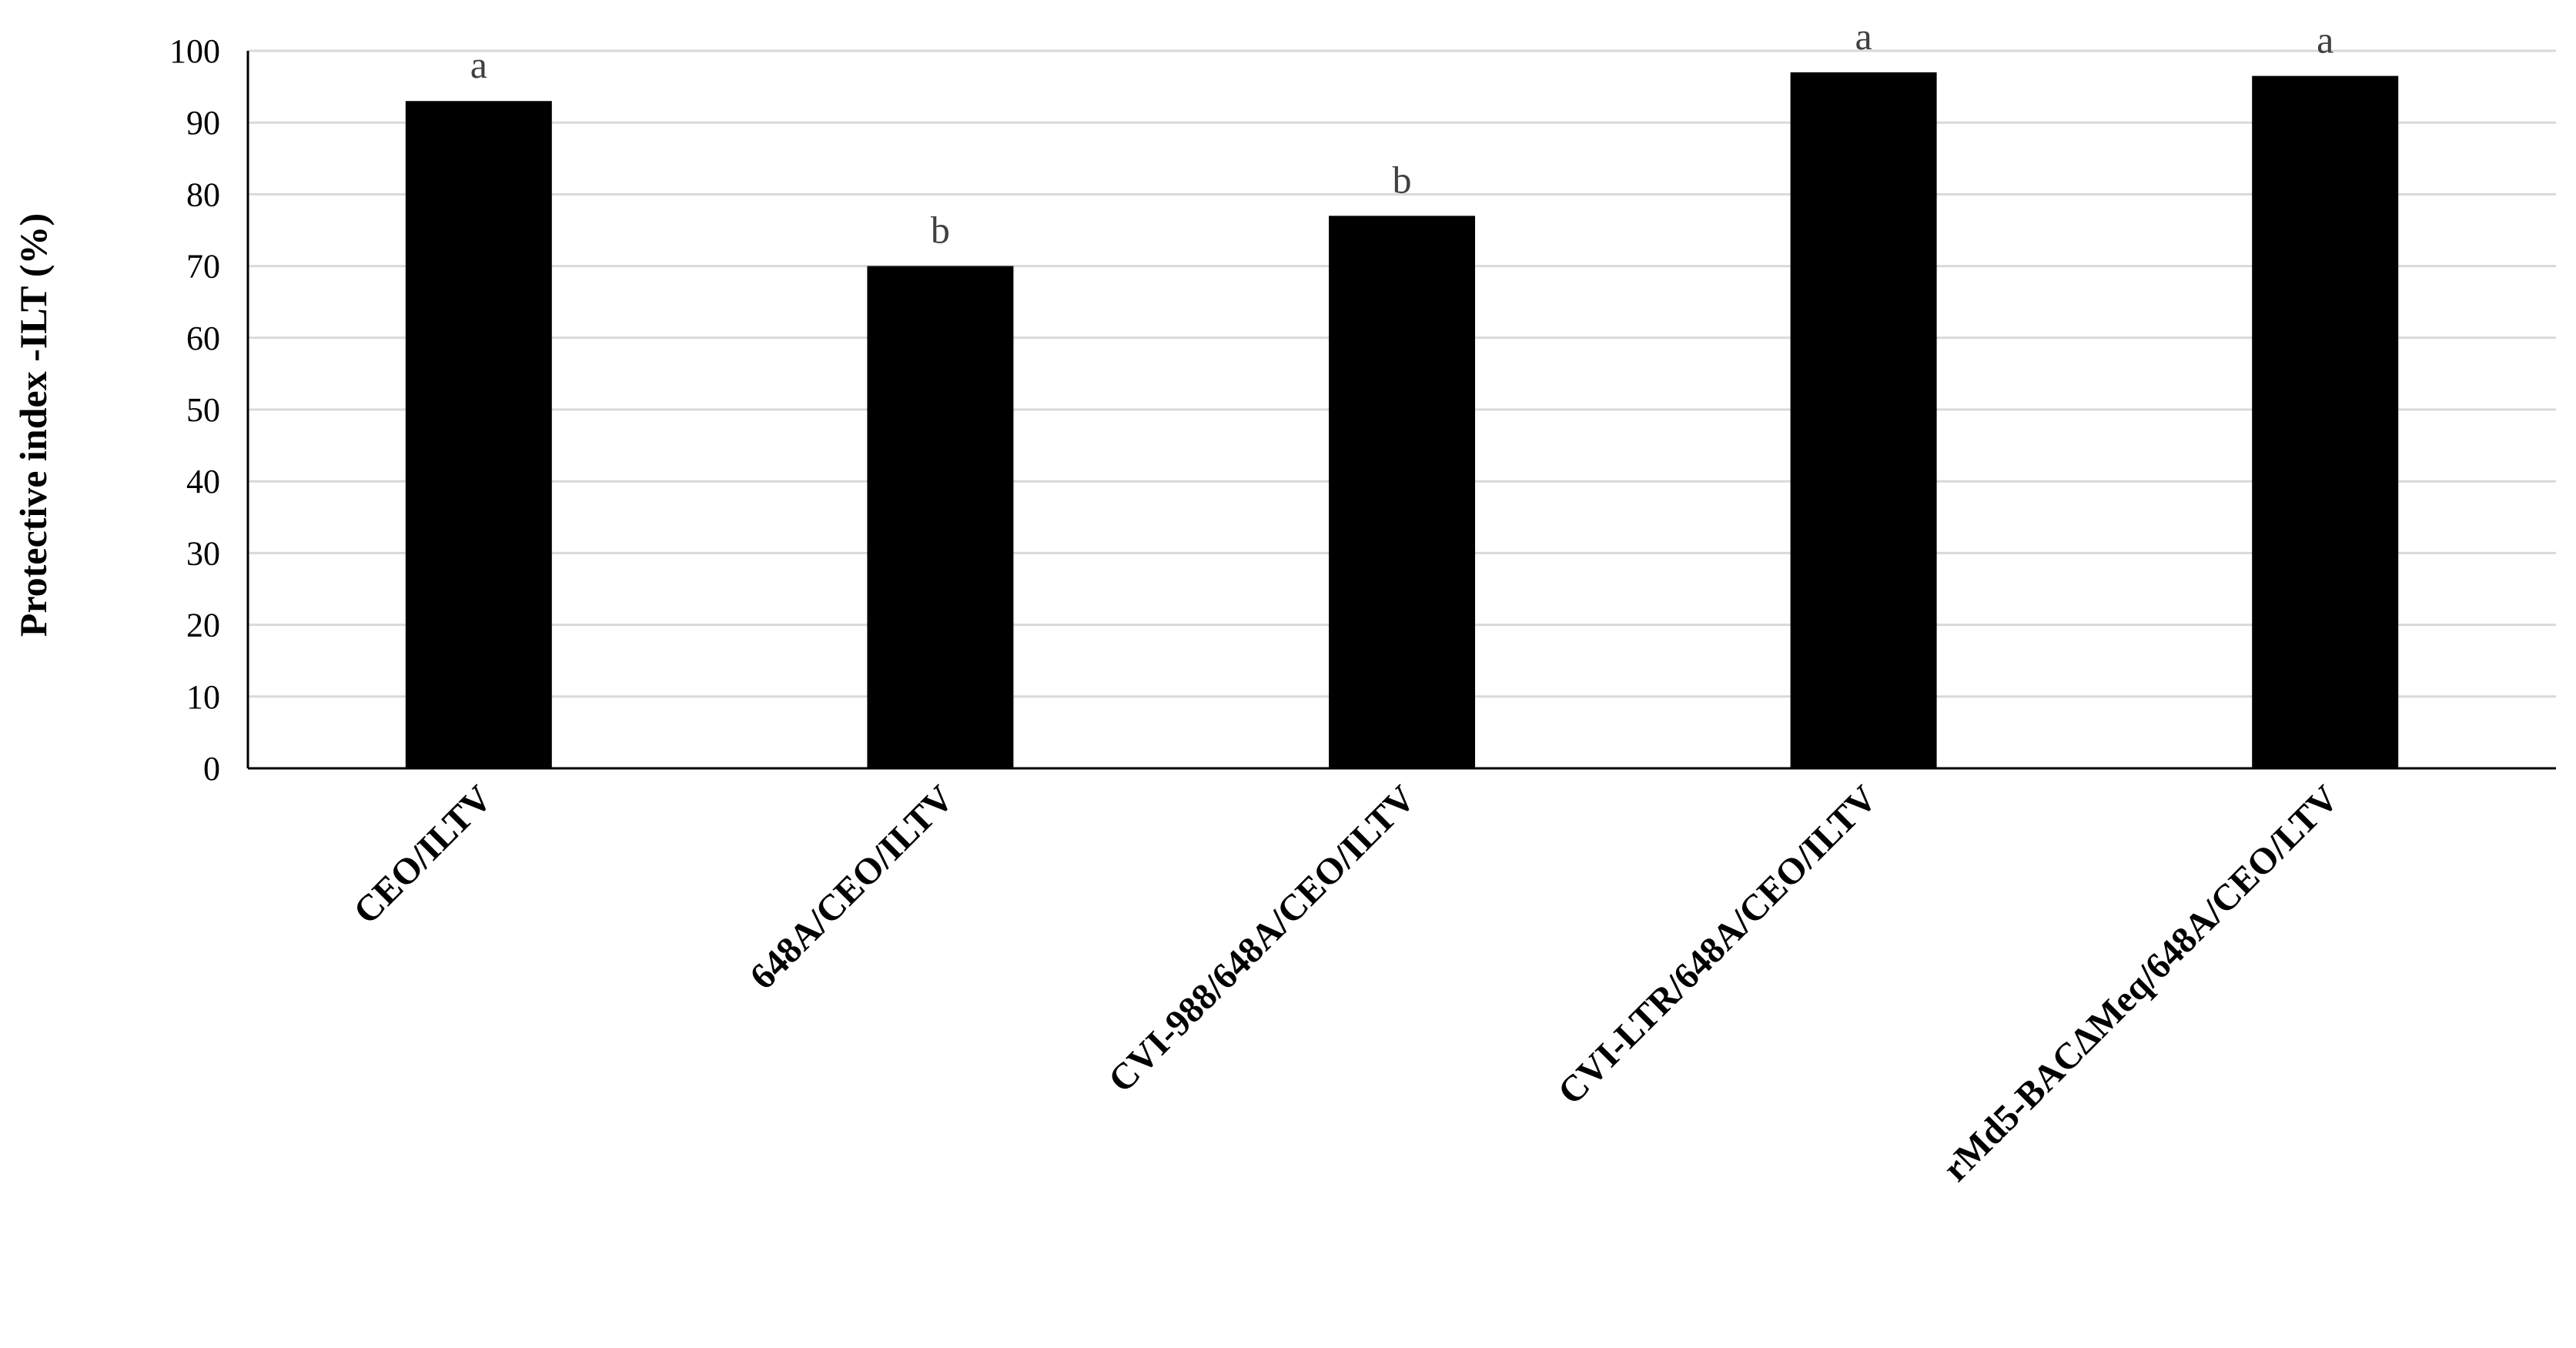  Describe the element at coordinates (203, 481) in the screenshot. I see `y-tick-label: 40` at that location.